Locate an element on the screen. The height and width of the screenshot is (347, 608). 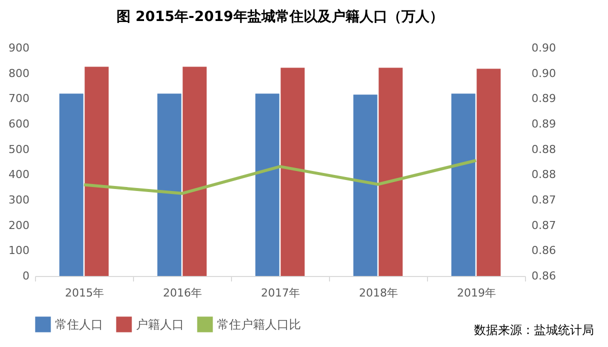
x-tick-label: 2015年 is located at coordinates (84, 293).